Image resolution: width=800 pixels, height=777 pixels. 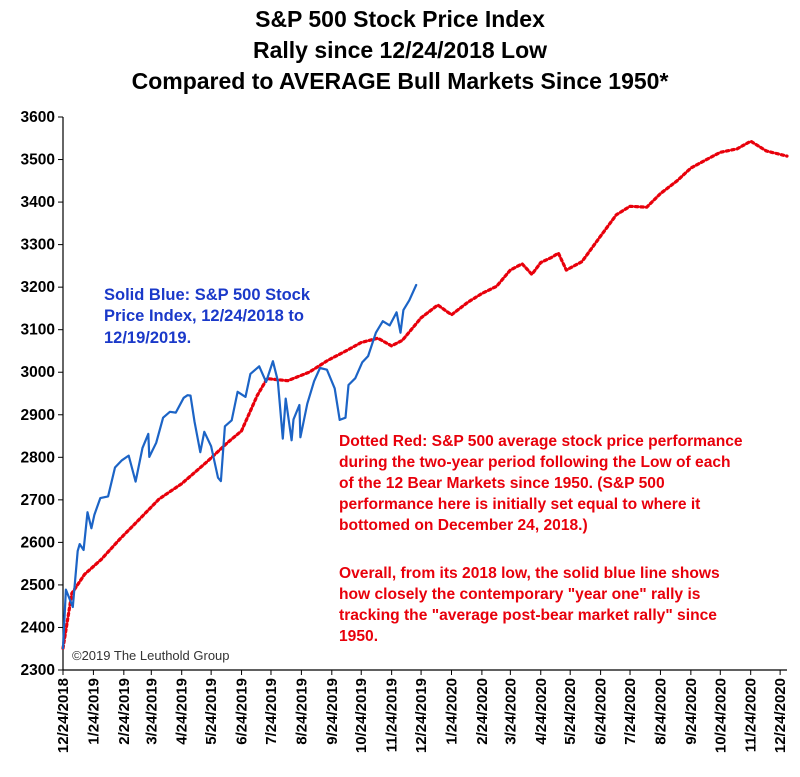 What do you see at coordinates (601, 711) in the screenshot?
I see `x-tick-label: 6/24/2020` at bounding box center [601, 711].